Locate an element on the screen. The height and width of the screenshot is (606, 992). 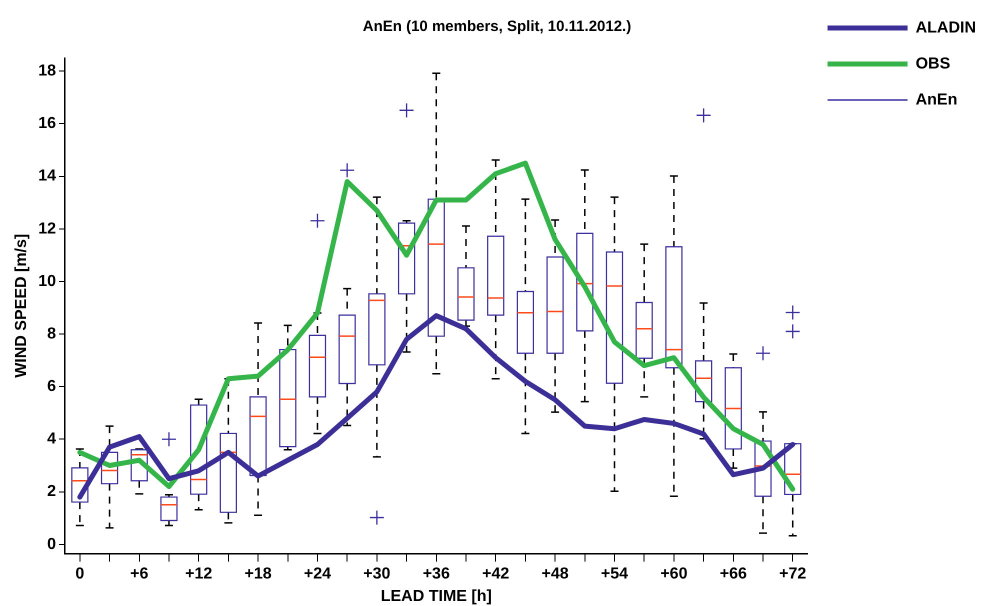
x-tick-label: +30 is located at coordinates (377, 574).